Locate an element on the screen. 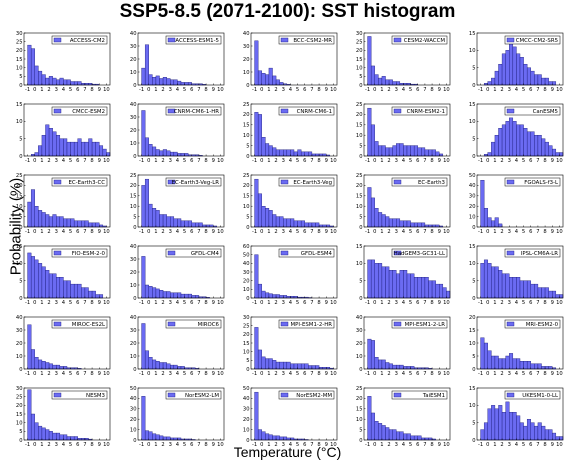 Image resolution: width=575 pixels, height=465 pixels. y-tick-label: 25 is located at coordinates (246, 176).